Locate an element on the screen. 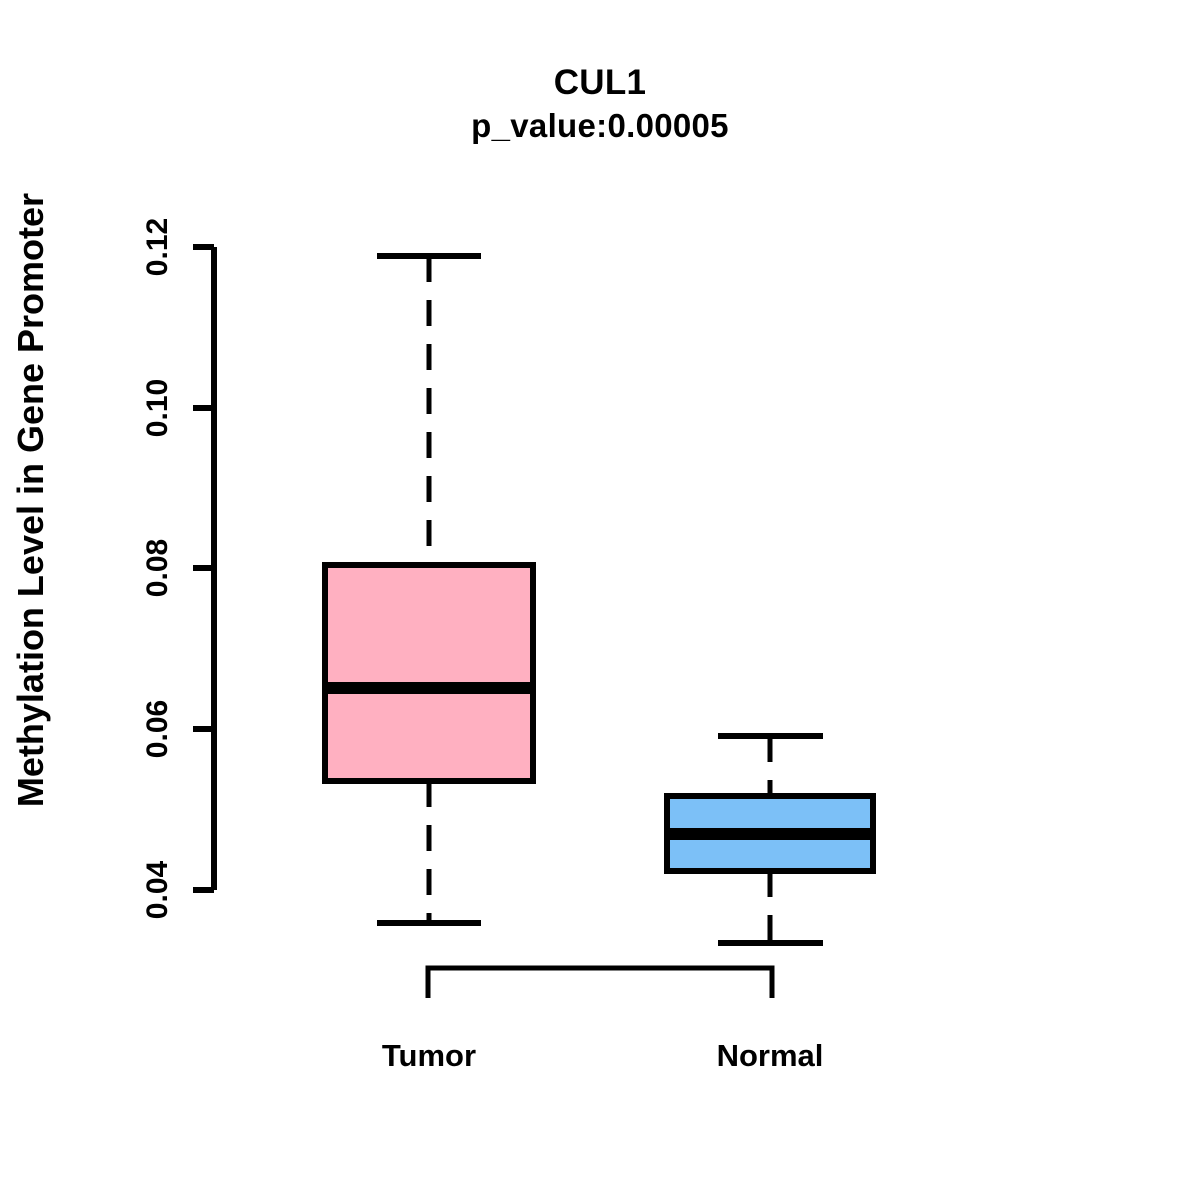 The image size is (1200, 1200). box-tumor is located at coordinates (429, 589).